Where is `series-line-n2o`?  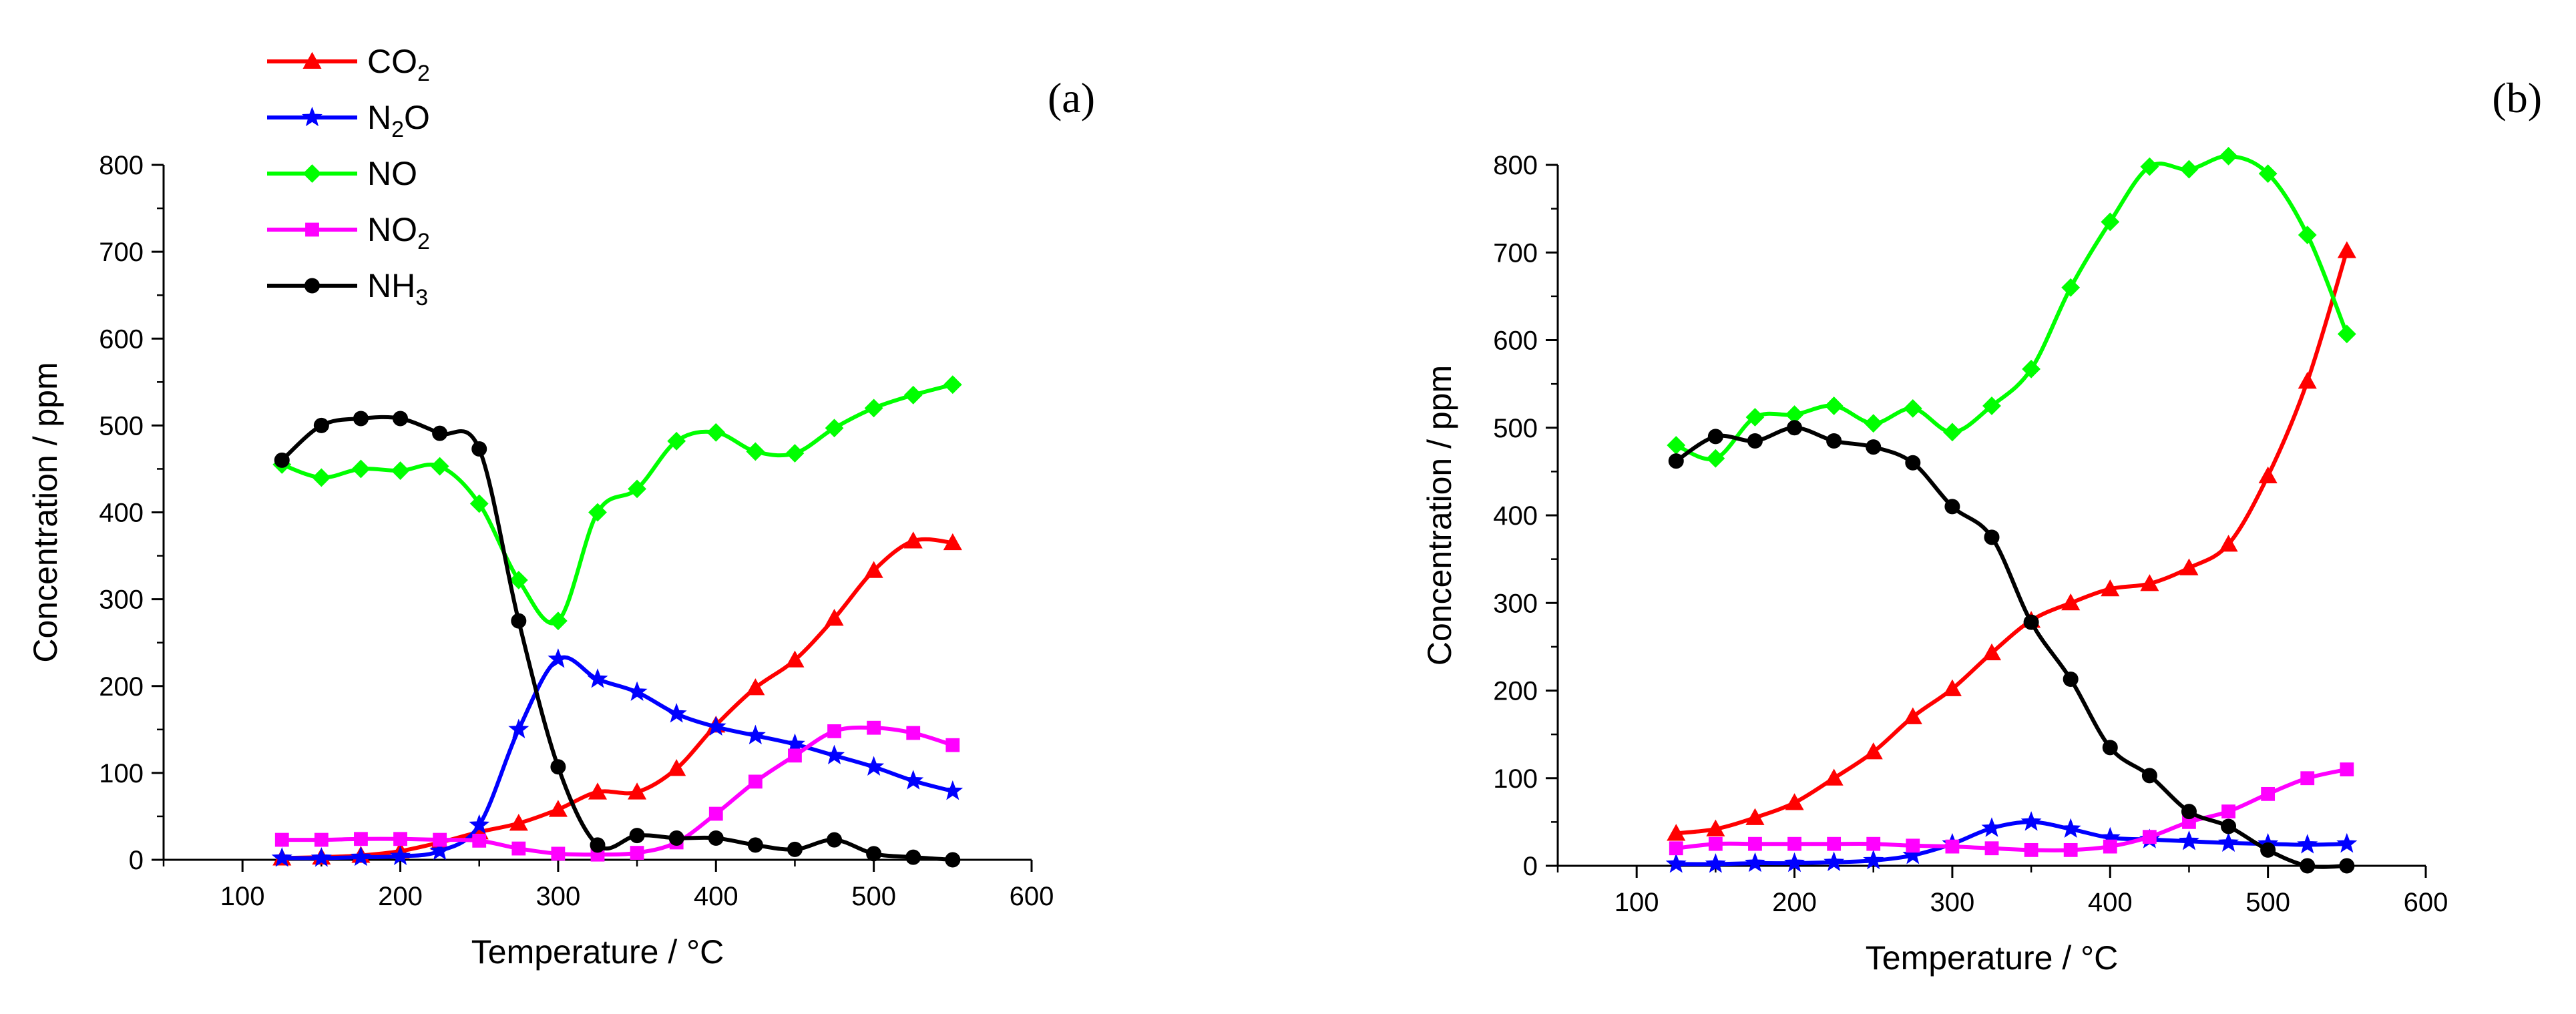
series-line-n2o is located at coordinates (617, 757).